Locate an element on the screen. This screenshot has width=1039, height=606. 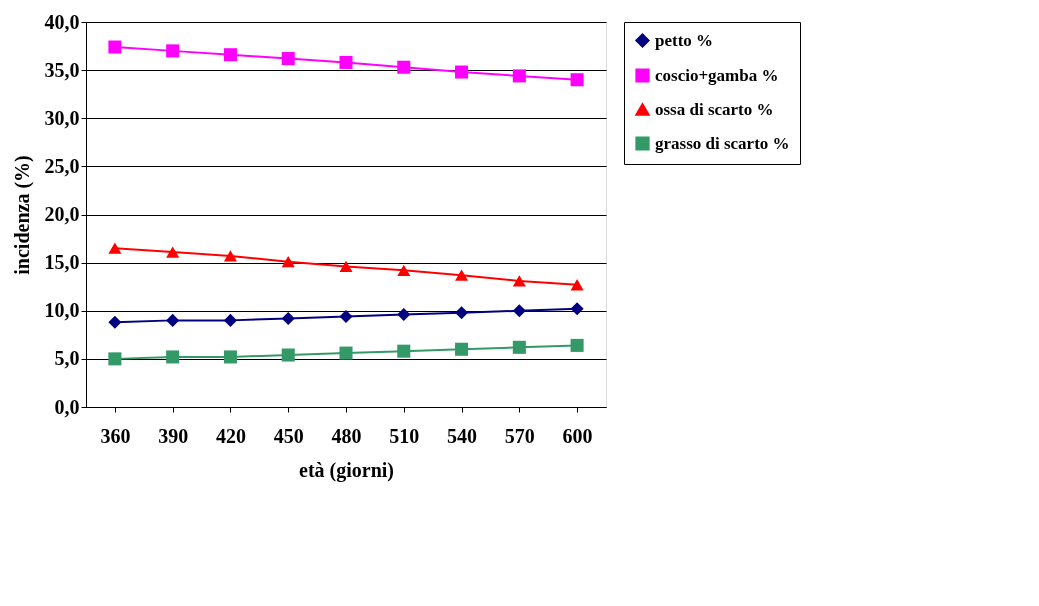
x-tick-label: 480 is located at coordinates (346, 435).